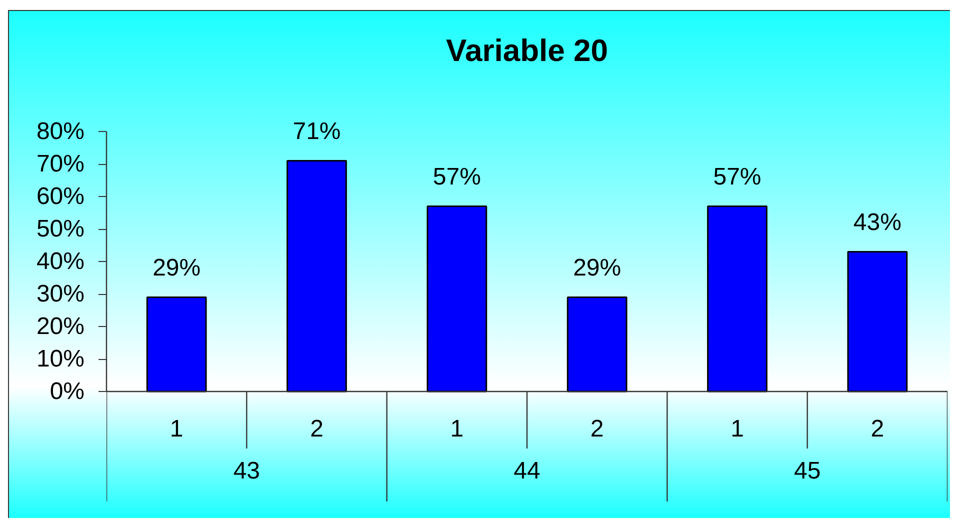  I want to click on y-tick-label: 20%, so click(60, 326).